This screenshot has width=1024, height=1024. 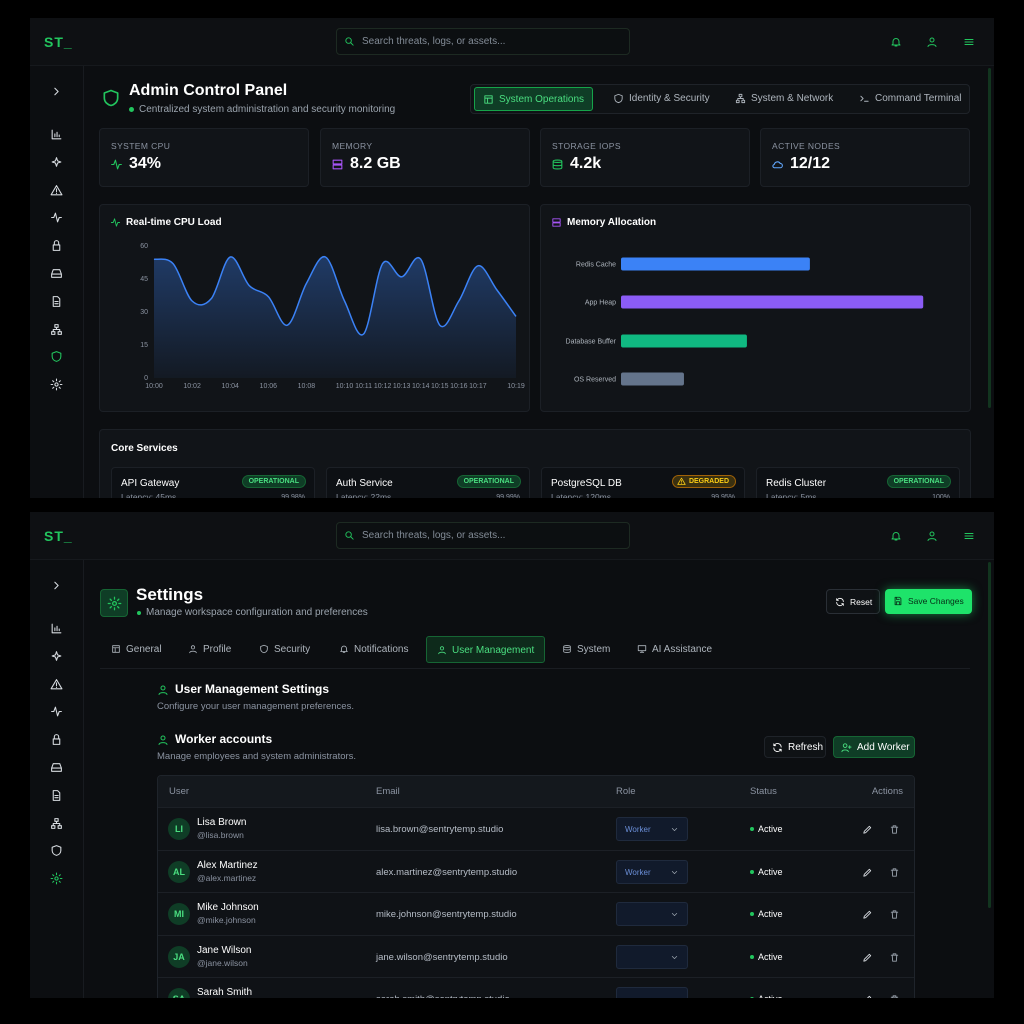 What do you see at coordinates (679, 649) in the screenshot?
I see `tab: AI Assistance` at bounding box center [679, 649].